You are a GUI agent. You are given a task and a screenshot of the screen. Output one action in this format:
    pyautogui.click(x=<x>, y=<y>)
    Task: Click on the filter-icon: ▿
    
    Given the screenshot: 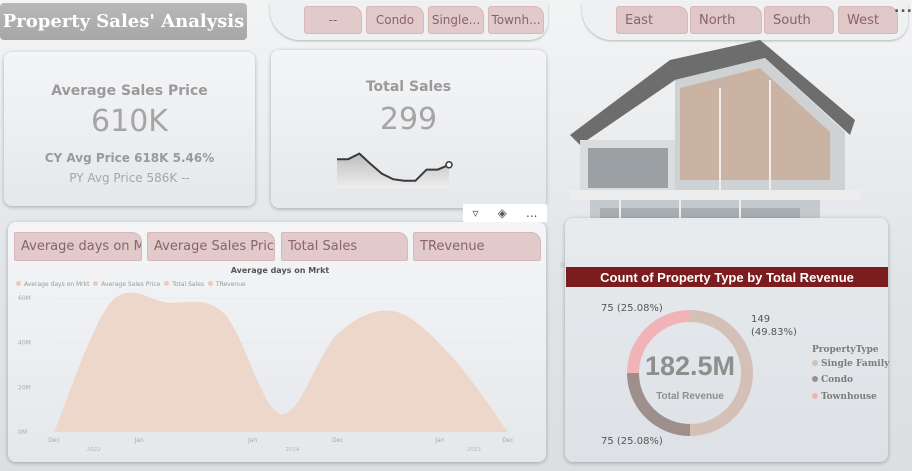 What is the action you would take?
    pyautogui.click(x=475, y=213)
    